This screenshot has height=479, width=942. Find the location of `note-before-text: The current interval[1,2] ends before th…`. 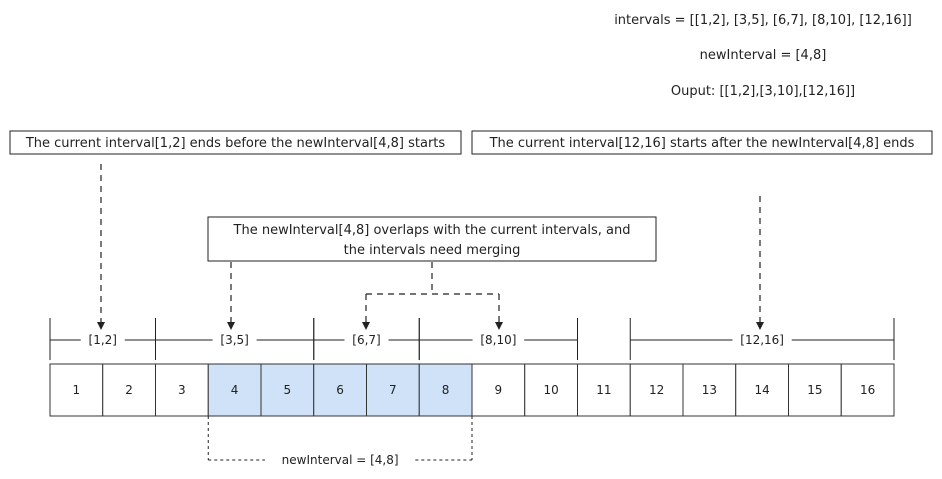

note-before-text: The current interval[1,2] ends before th… is located at coordinates (235, 143).